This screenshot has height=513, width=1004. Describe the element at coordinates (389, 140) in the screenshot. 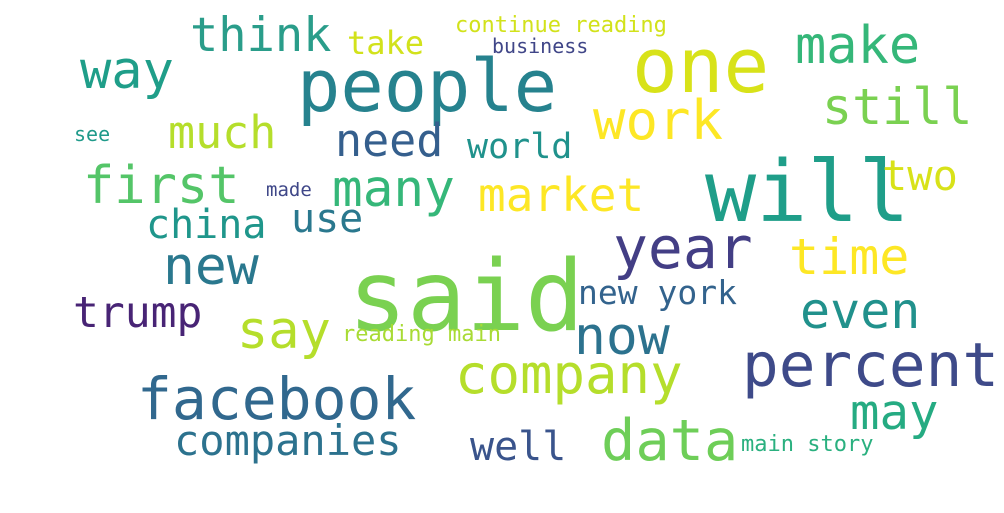

I see `word-need: need` at that location.